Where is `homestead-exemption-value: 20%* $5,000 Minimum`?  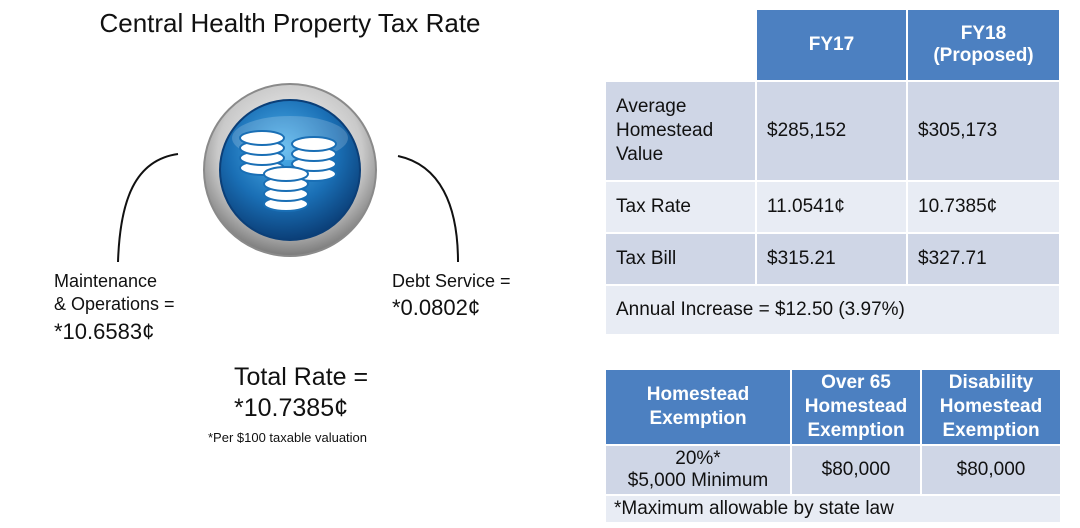 homestead-exemption-value: 20%* $5,000 Minimum is located at coordinates (698, 470).